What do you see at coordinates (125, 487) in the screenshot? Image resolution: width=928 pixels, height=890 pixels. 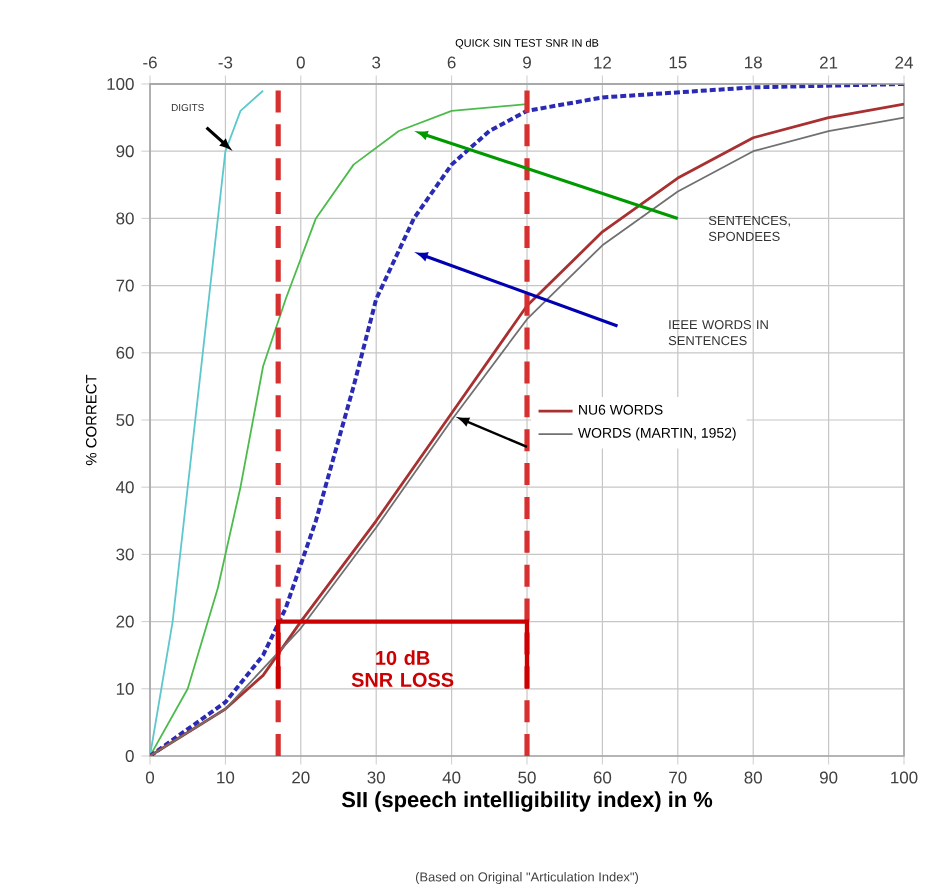 I see `y-tick-label: 40` at bounding box center [125, 487].